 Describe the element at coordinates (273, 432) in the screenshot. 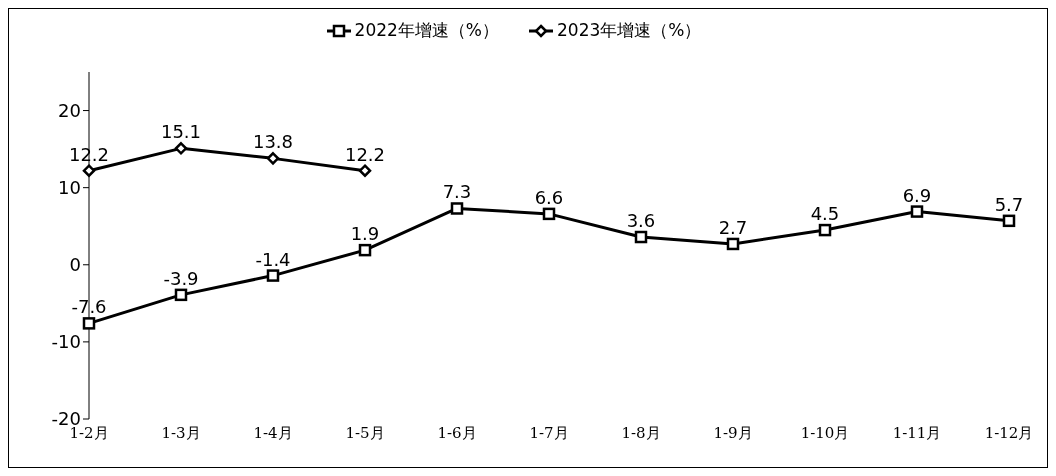

I see `x-tick-label: 1-4月` at that location.